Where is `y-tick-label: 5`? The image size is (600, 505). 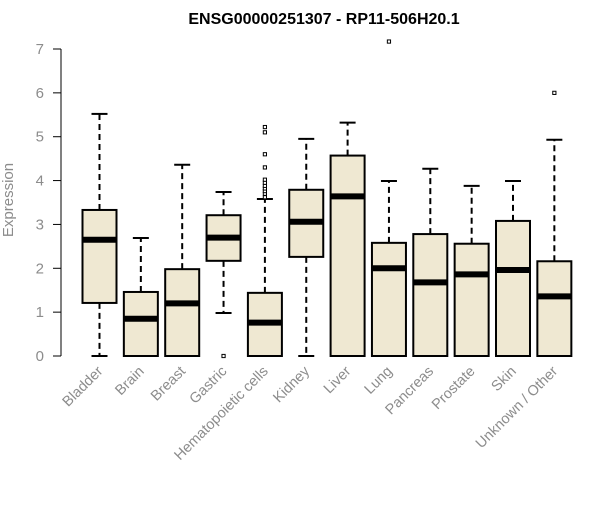
y-tick-label: 5 is located at coordinates (40, 137).